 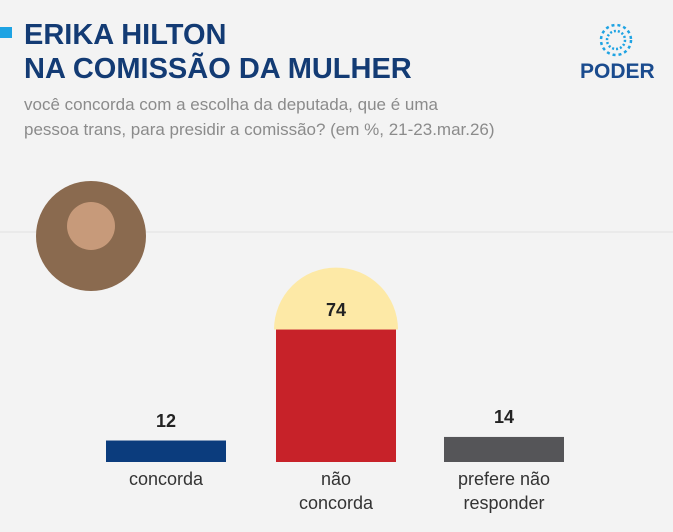 What do you see at coordinates (218, 52) in the screenshot?
I see `chart-title: ERIKA HILTON NA COMISSÃO DA MULHER` at bounding box center [218, 52].